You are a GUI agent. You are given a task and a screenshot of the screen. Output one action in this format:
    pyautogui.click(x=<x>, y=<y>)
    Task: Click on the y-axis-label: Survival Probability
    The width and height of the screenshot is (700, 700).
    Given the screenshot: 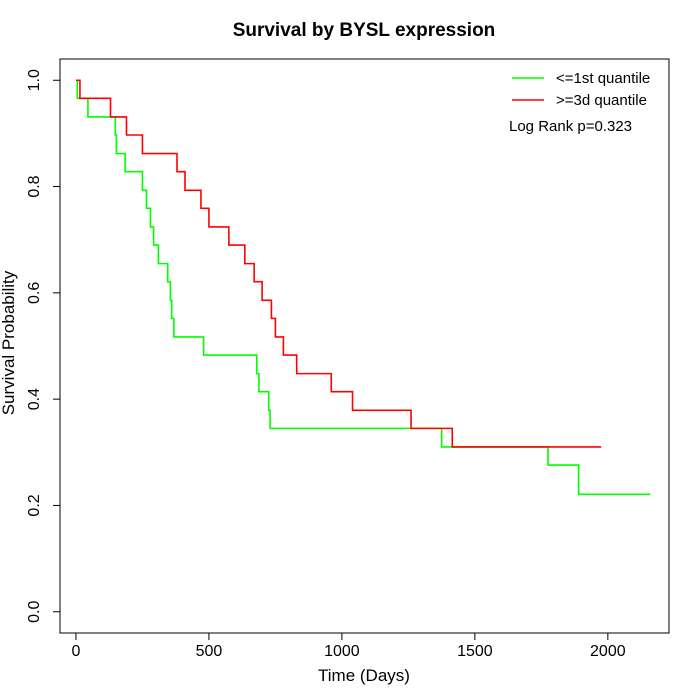 What is the action you would take?
    pyautogui.click(x=9, y=342)
    